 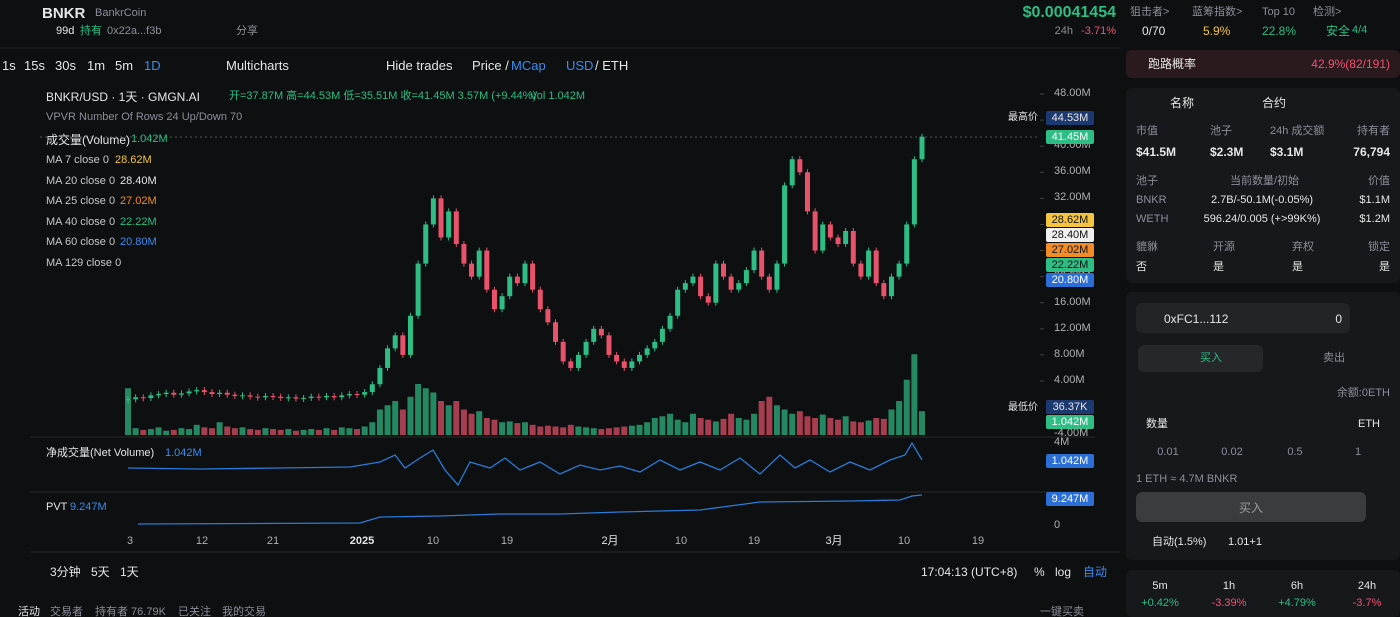 What do you see at coordinates (1070, 220) in the screenshot?
I see `badge-text: 28.62M` at bounding box center [1070, 220].